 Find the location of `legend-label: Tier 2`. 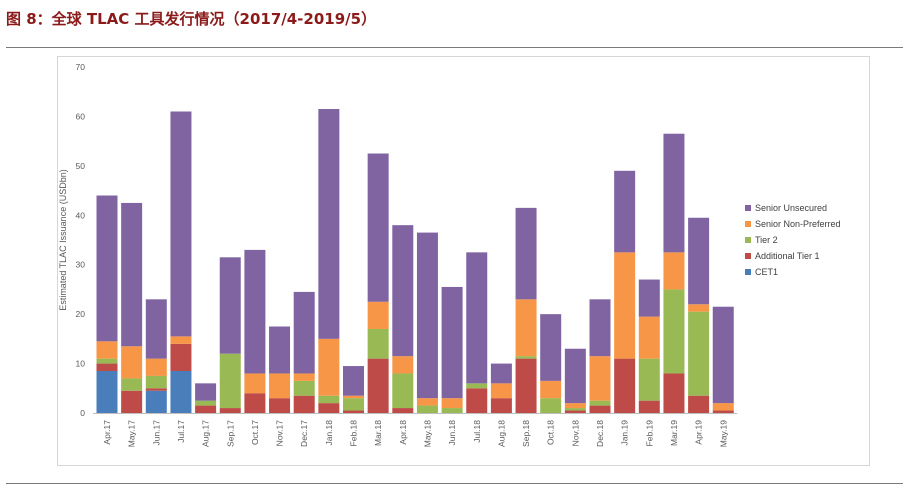

legend-label: Tier 2 is located at coordinates (766, 240).